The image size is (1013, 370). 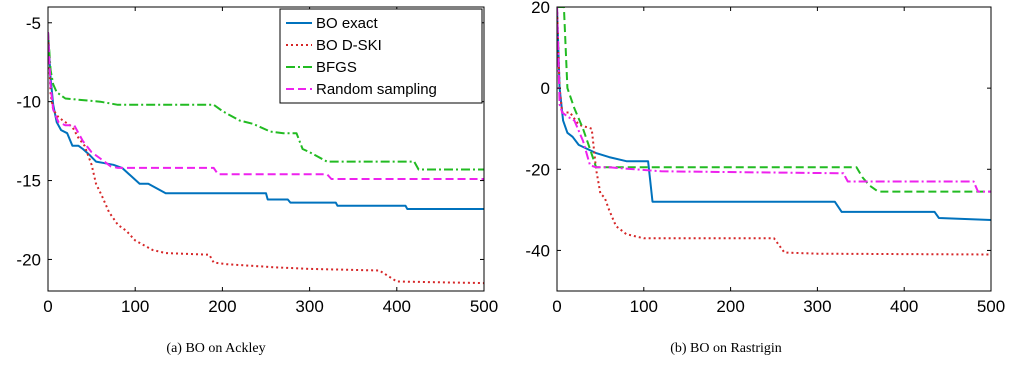 What do you see at coordinates (28, 181) in the screenshot?
I see `y-tick-label: -15` at bounding box center [28, 181].